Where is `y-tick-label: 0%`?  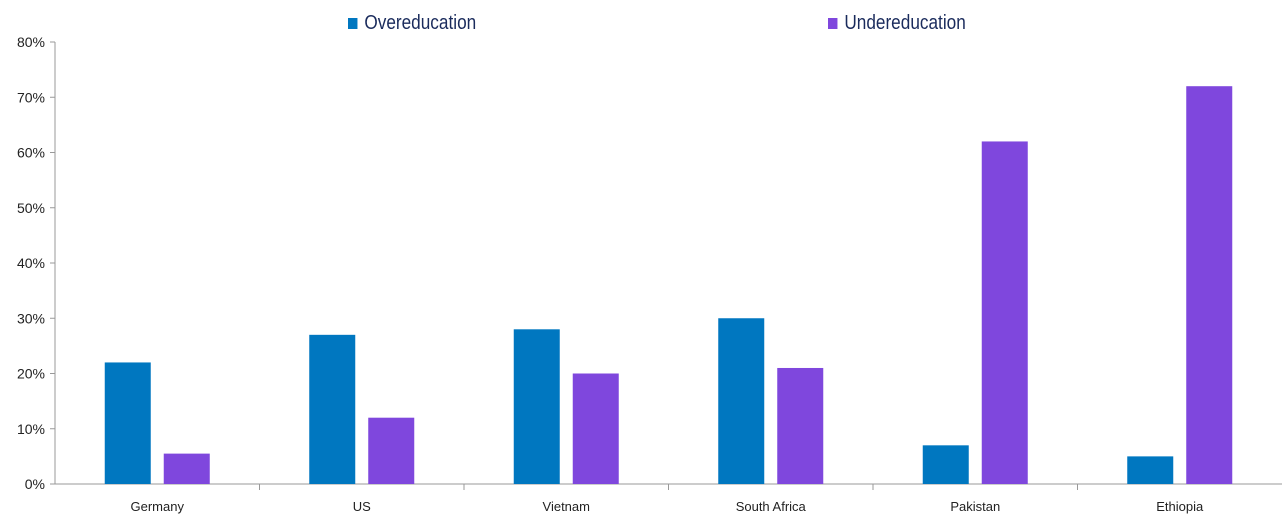
y-tick-label: 0% is located at coordinates (35, 484).